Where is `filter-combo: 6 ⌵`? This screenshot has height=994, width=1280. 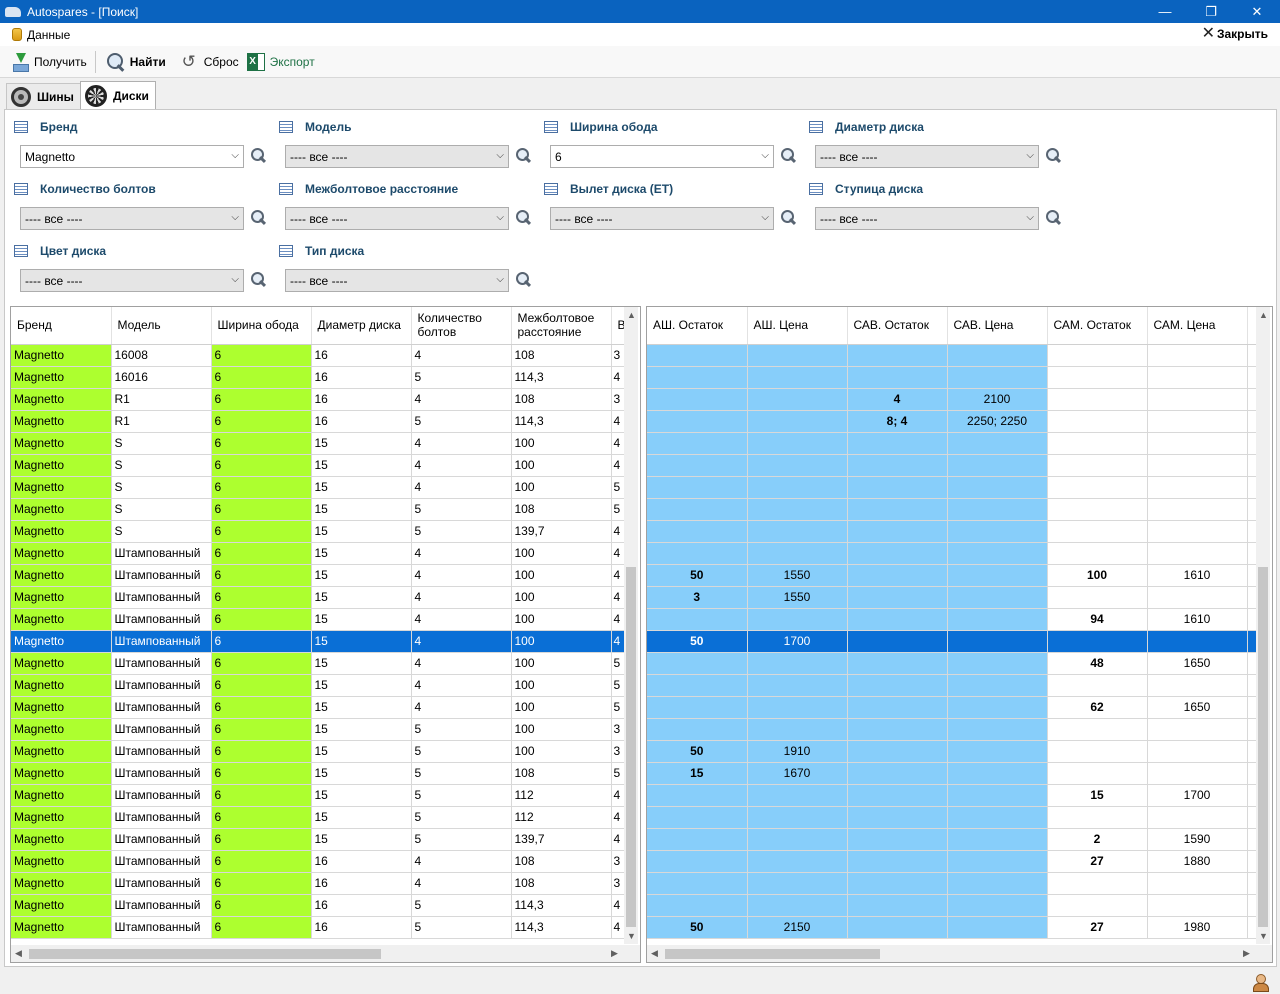
filter-combo: 6 ⌵ is located at coordinates (662, 156).